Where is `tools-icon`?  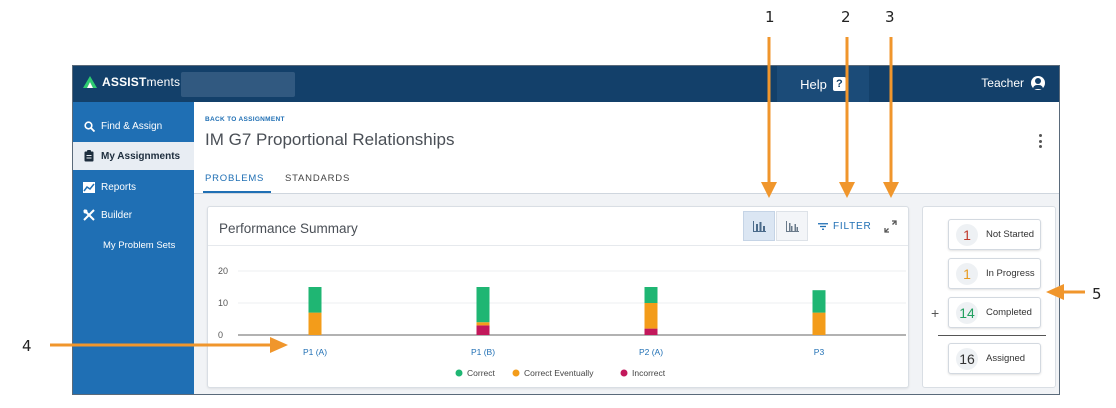
tools-icon is located at coordinates (89, 215).